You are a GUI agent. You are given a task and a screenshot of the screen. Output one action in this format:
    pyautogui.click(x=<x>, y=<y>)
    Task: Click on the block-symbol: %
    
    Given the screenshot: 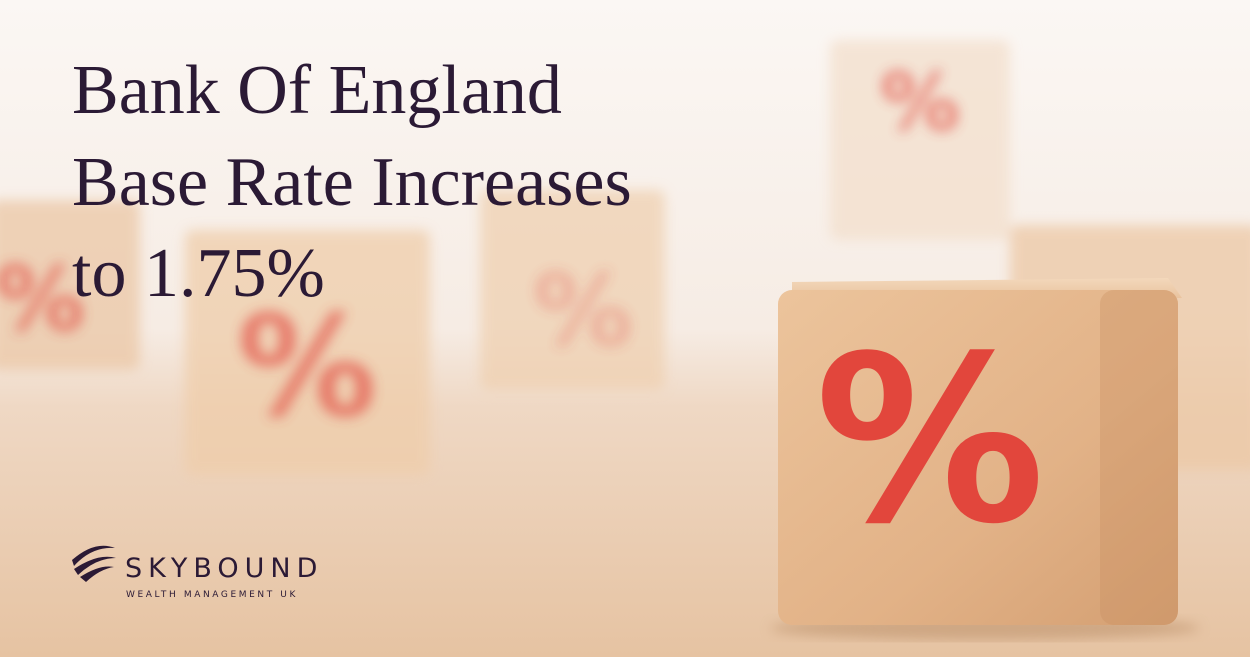 What is the action you would take?
    pyautogui.click(x=930, y=441)
    